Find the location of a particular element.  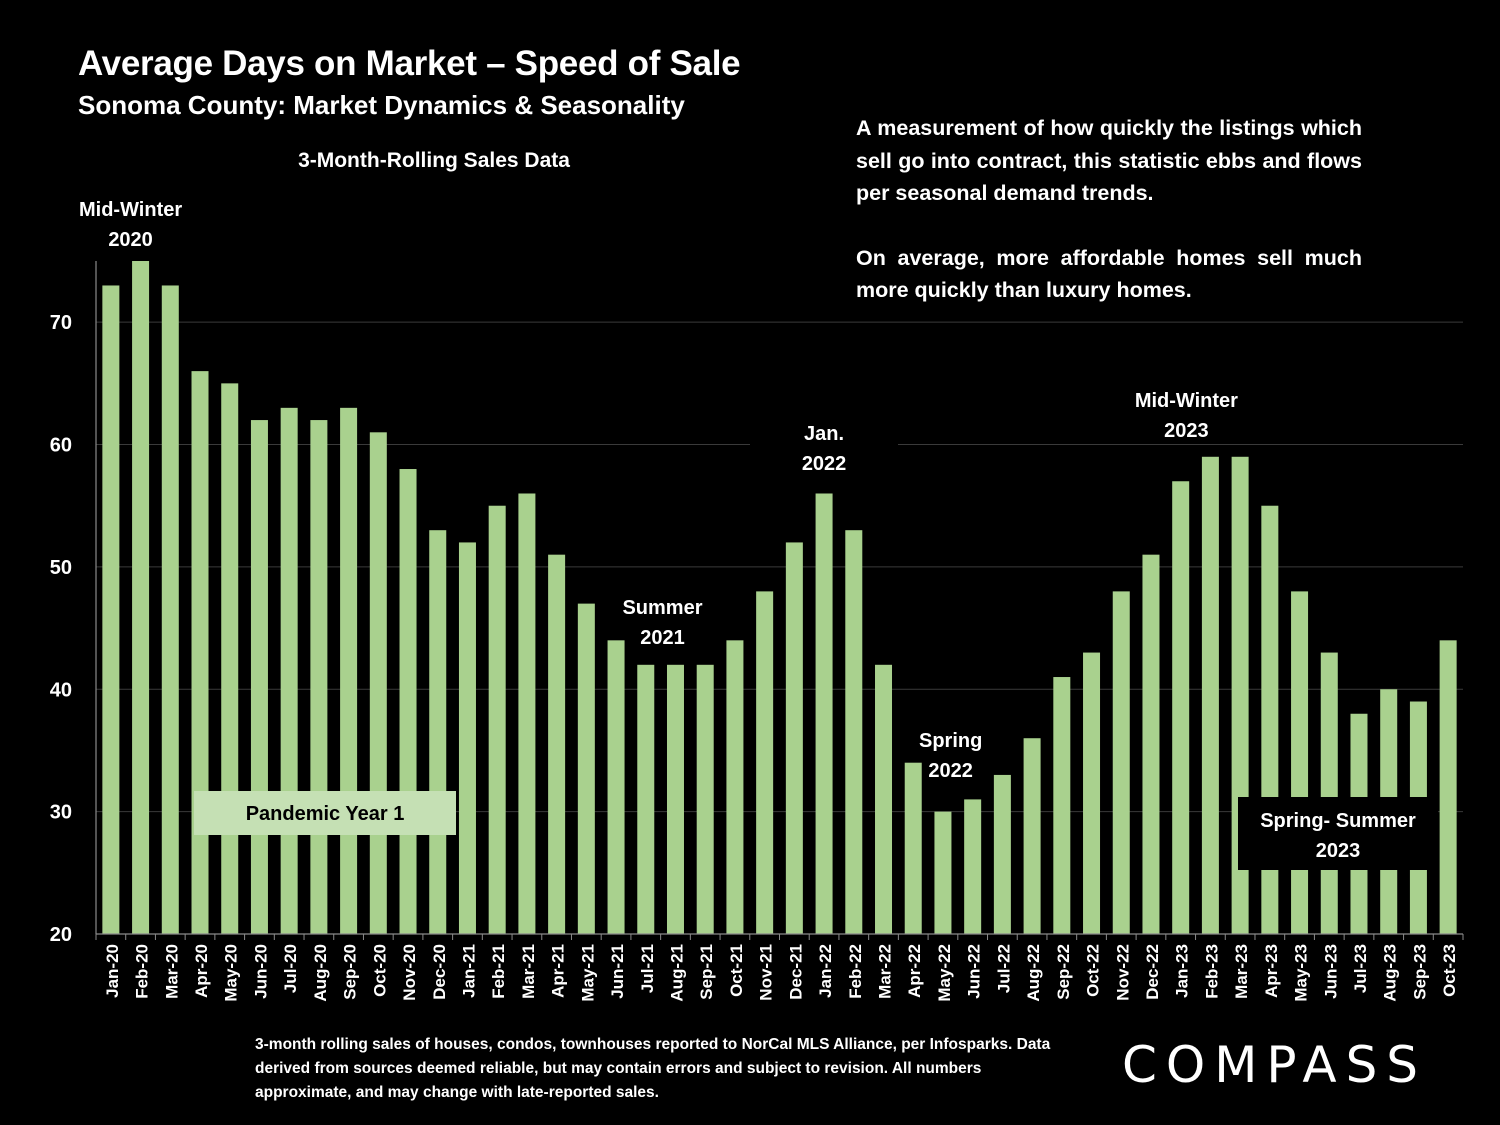

spring-summer-label-box is located at coordinates (1338, 833).